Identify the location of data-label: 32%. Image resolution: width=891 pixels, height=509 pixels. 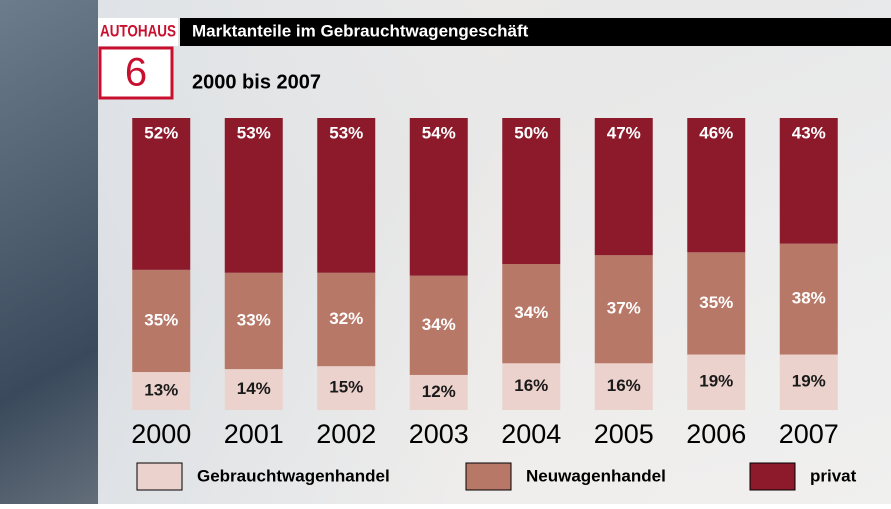
(346, 318).